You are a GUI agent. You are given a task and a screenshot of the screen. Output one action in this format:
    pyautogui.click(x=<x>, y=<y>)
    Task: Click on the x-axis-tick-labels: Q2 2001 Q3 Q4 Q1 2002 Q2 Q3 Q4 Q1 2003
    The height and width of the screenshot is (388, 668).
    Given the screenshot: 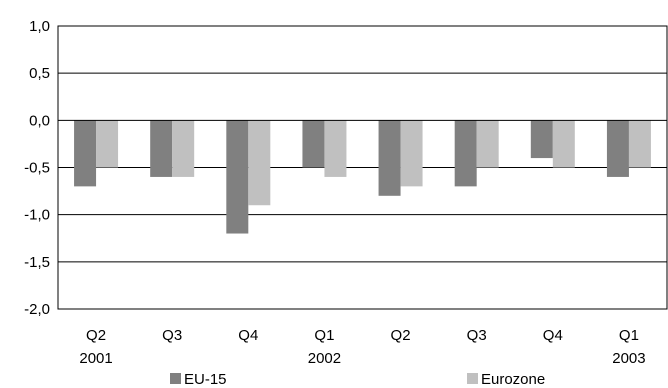 What is the action you would take?
    pyautogui.click(x=362, y=347)
    